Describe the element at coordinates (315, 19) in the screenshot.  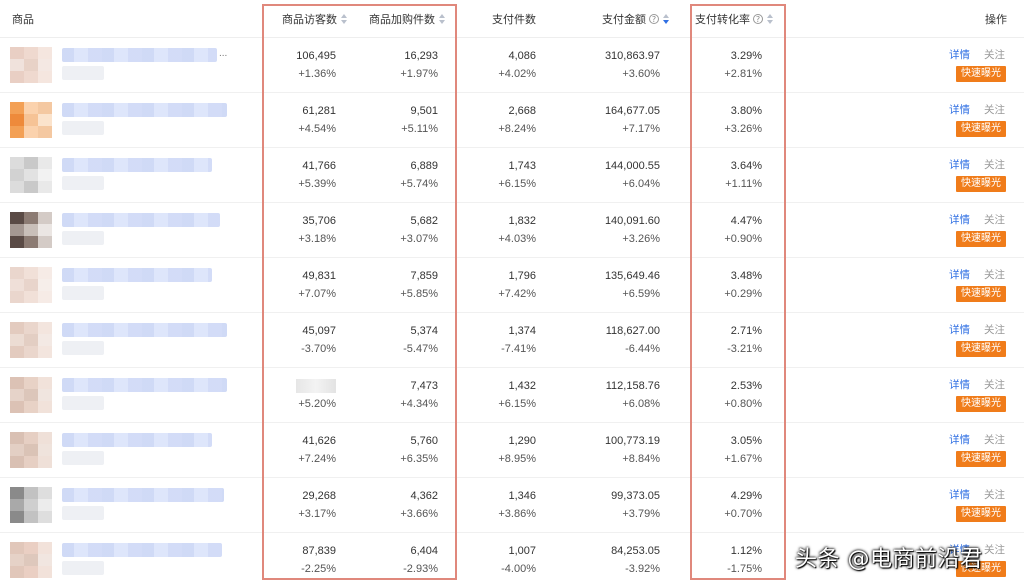
I see `column-header-visitors: 商品访客数` at that location.